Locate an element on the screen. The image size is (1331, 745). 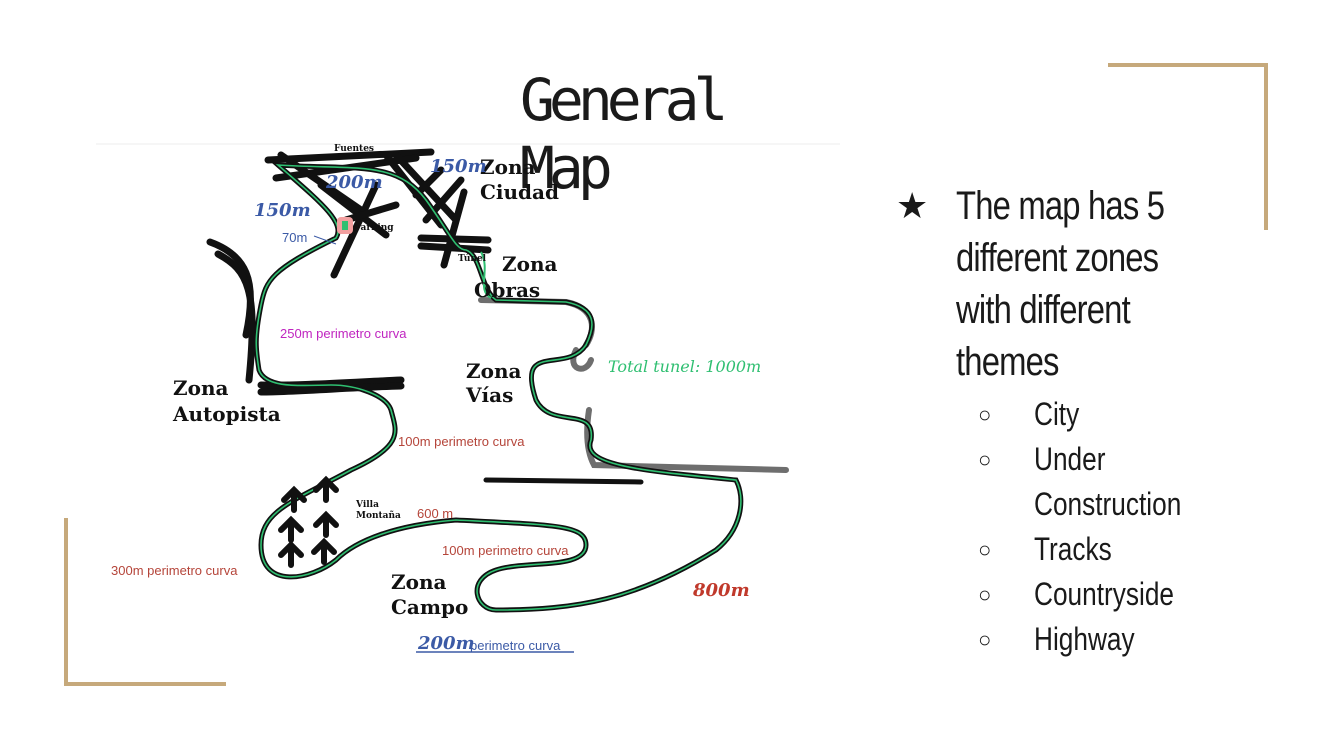
zone-autopista-line2: Autopista is located at coordinates (226, 414).